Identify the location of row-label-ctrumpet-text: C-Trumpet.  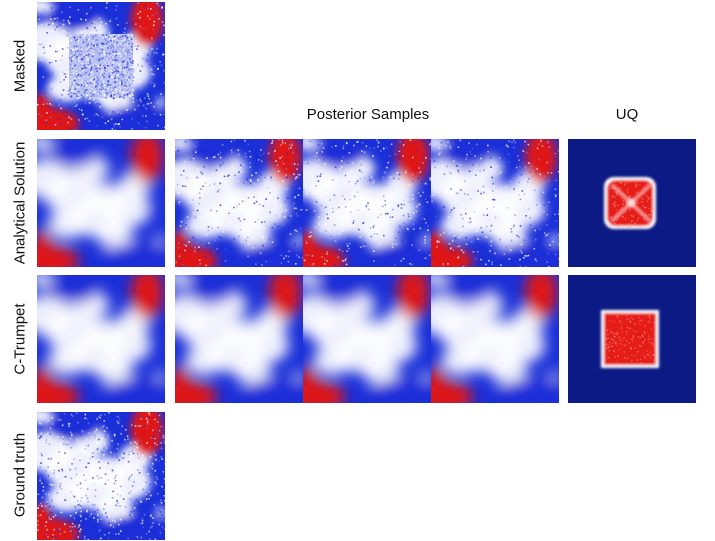
(20, 339).